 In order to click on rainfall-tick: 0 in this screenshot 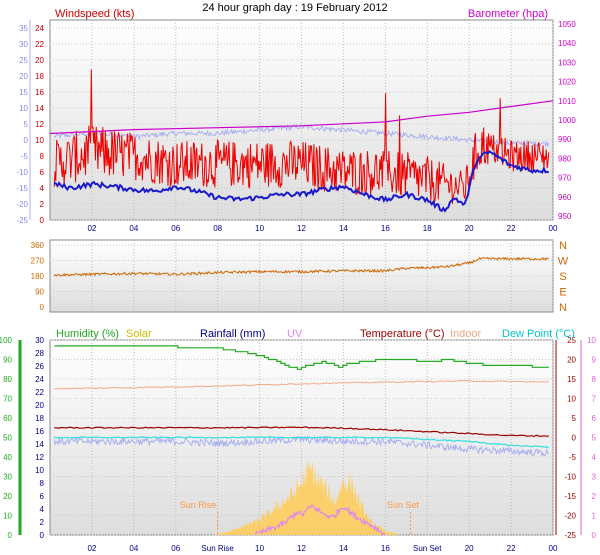, I will do `click(42, 535)`.